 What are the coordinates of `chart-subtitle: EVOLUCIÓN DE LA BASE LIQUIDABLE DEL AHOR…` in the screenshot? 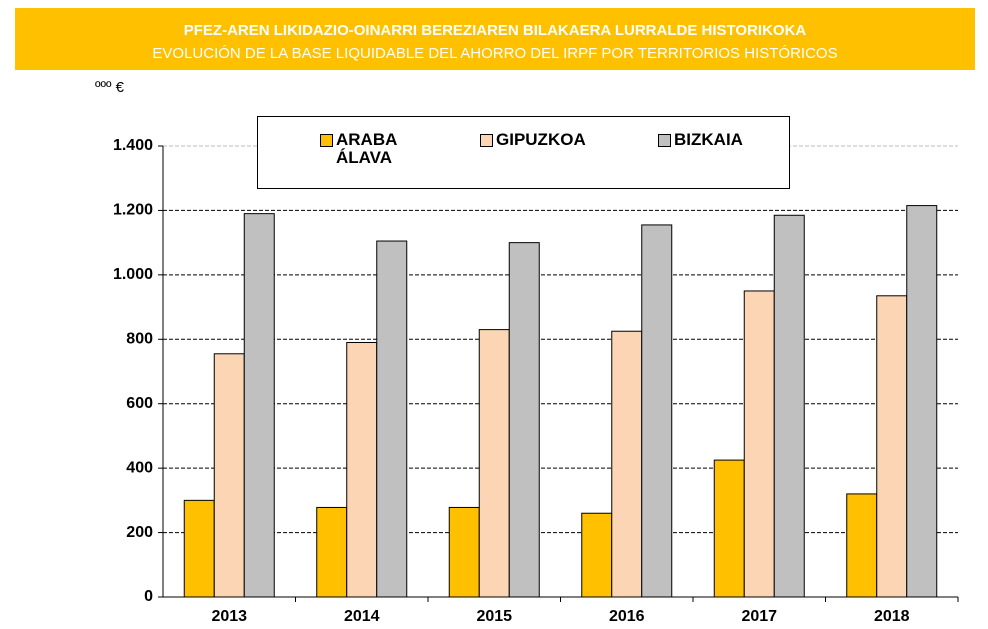 It's located at (494, 53).